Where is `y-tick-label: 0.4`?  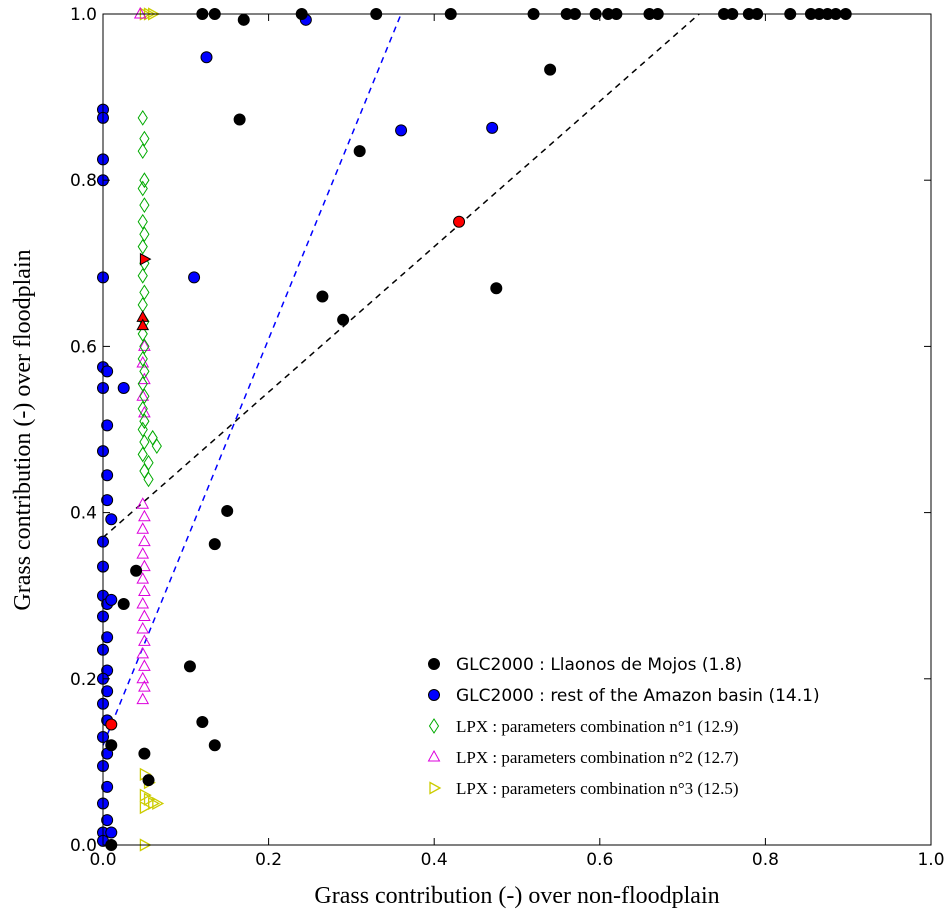 y-tick-label: 0.4 is located at coordinates (83, 514).